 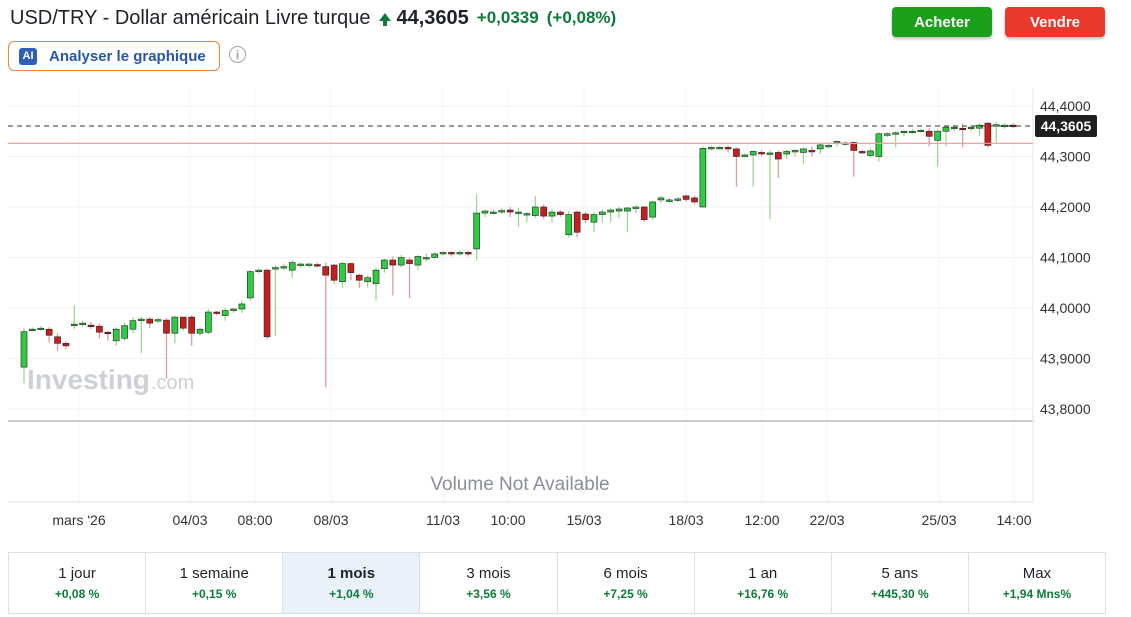 What do you see at coordinates (1066, 125) in the screenshot?
I see `current-price-badge: 44,3605` at bounding box center [1066, 125].